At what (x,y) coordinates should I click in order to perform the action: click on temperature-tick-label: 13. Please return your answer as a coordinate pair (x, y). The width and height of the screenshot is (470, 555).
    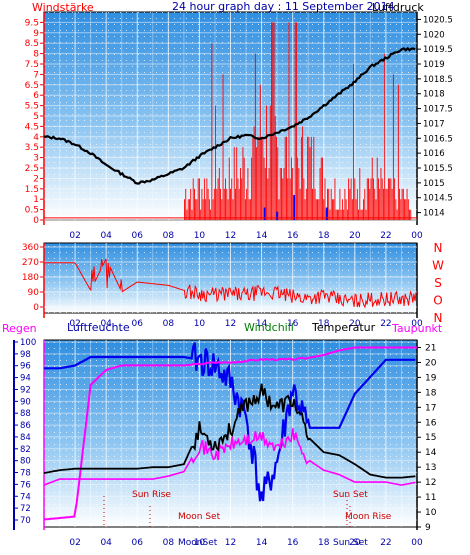
    Looking at the image, I should click on (430, 468).